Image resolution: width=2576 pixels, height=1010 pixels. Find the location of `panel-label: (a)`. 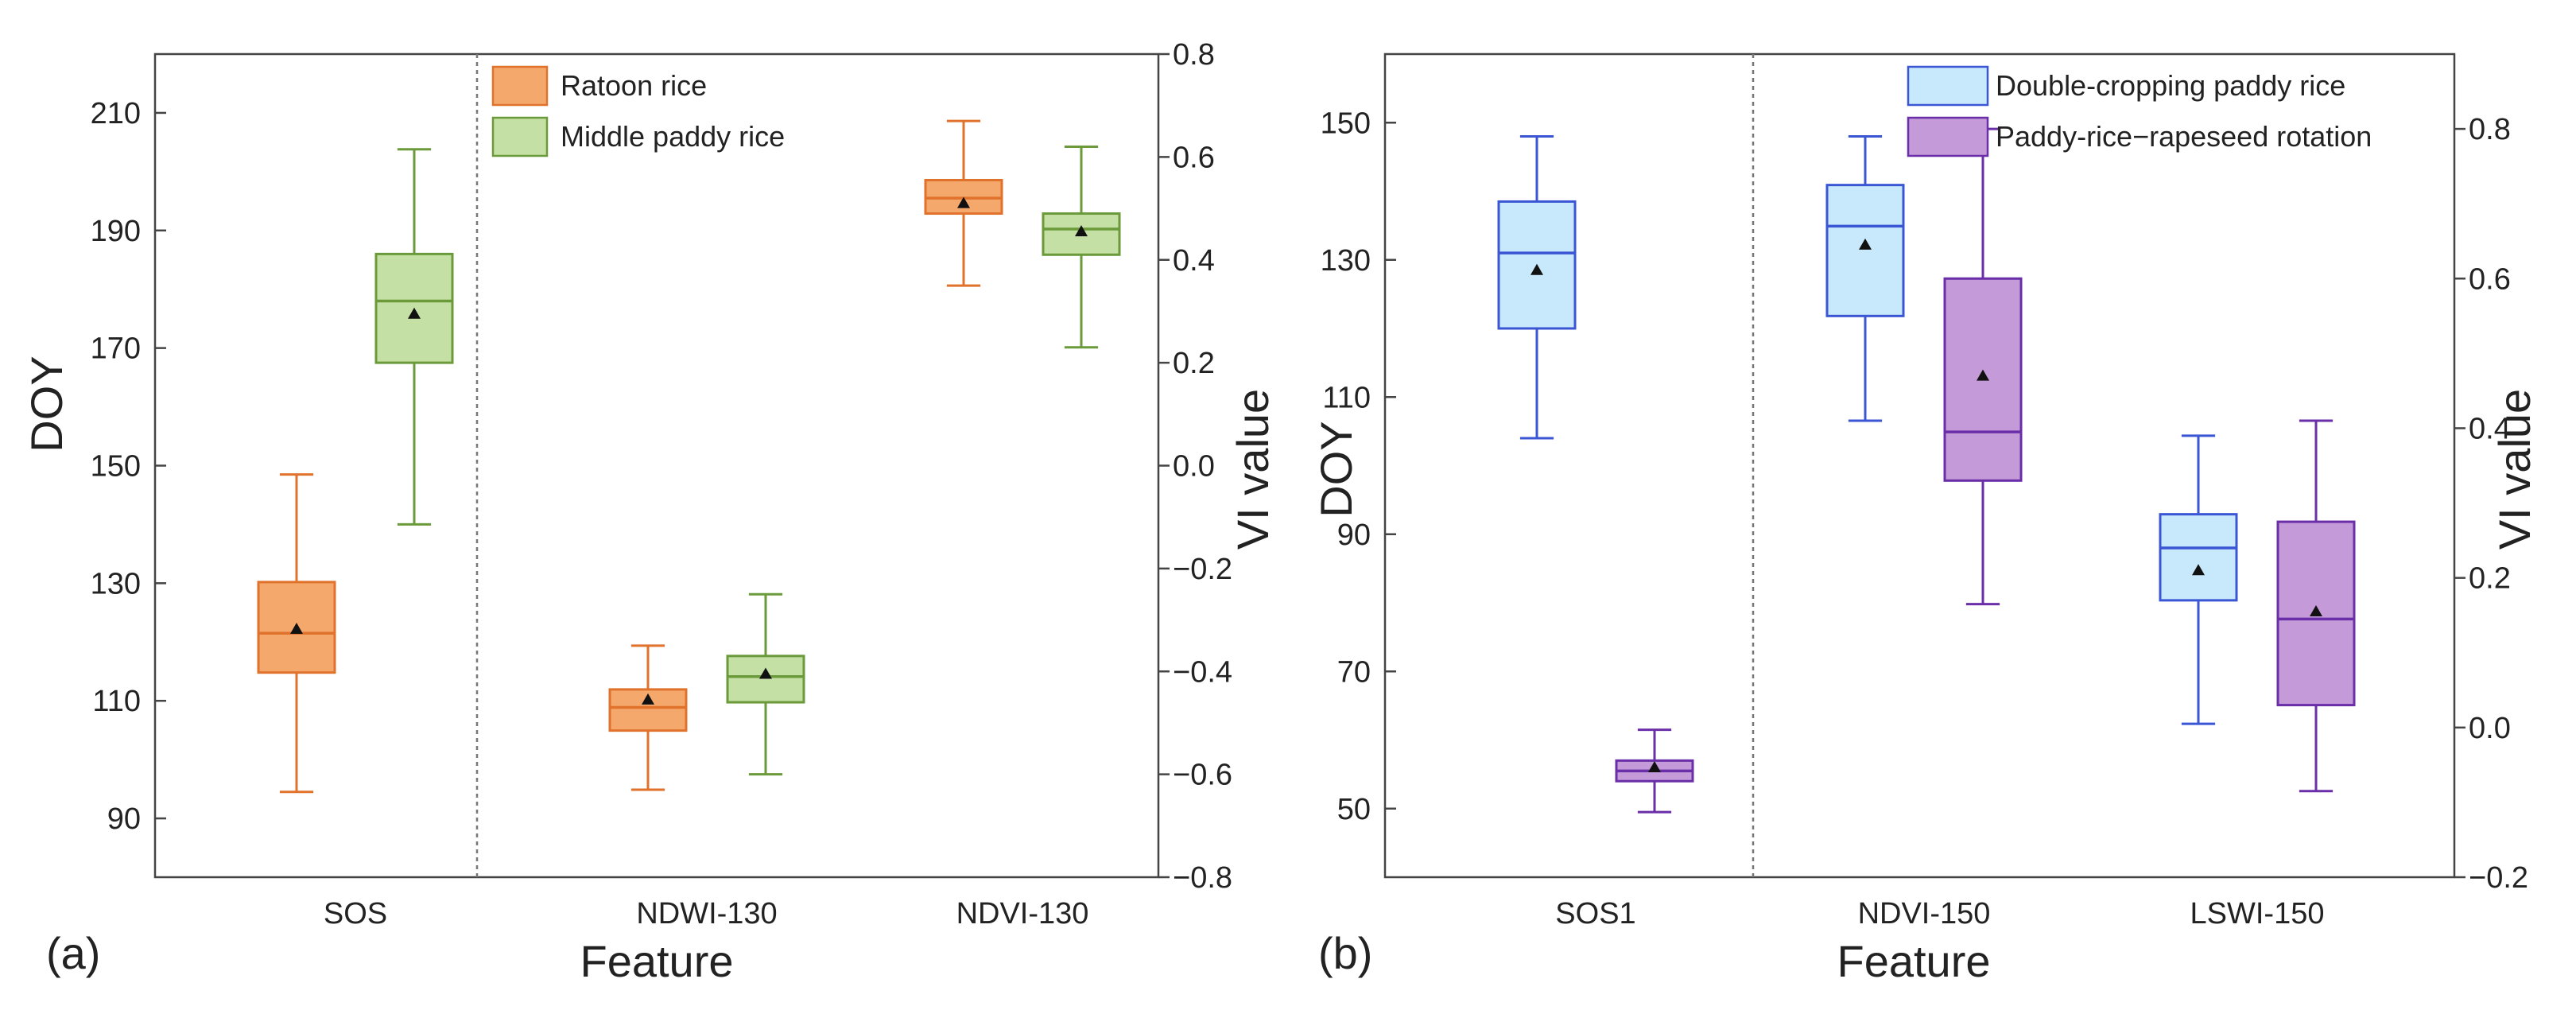

panel-label: (a) is located at coordinates (73, 953).